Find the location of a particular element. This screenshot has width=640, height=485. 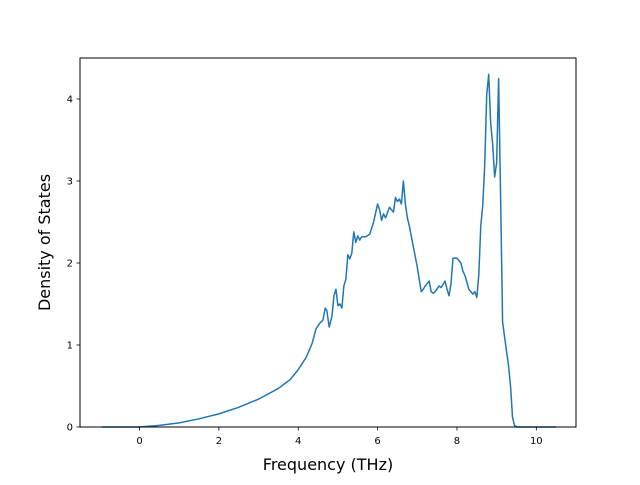

y-axis-label: Density of States is located at coordinates (44, 242).